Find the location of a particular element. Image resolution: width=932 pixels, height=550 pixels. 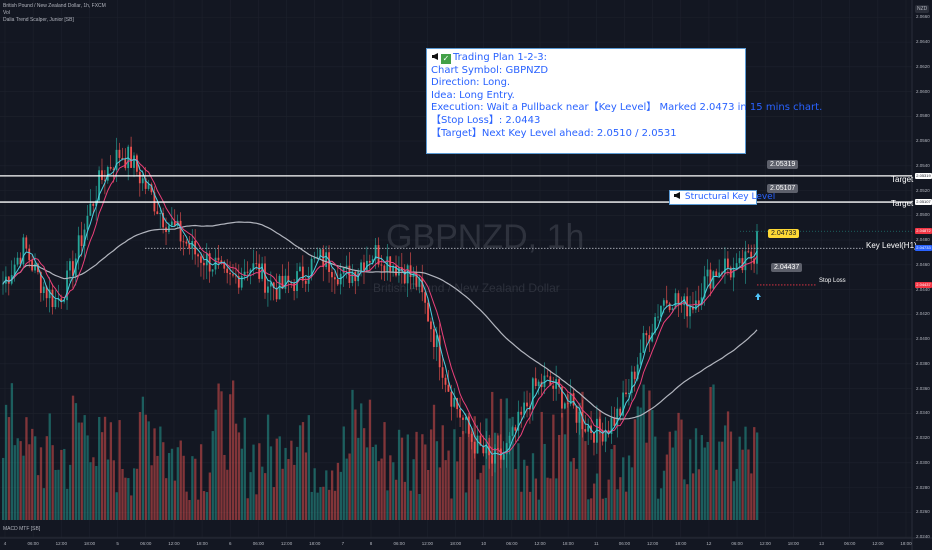

key-level-tag: 2.04733 is located at coordinates (784, 233).